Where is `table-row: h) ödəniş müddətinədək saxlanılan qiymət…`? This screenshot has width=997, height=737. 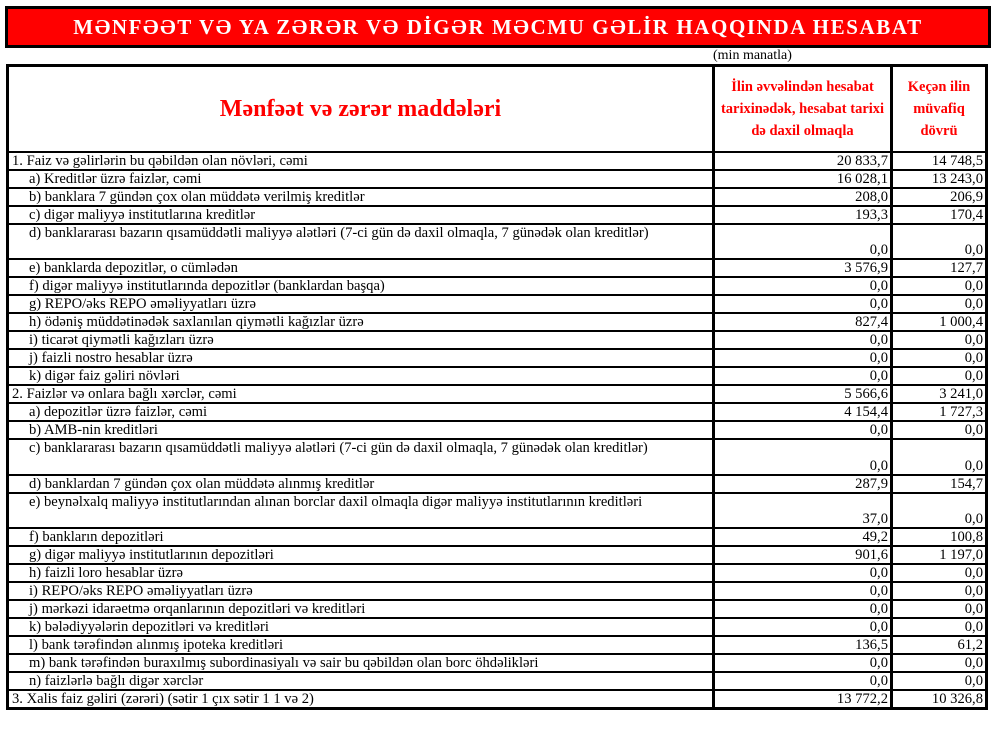 table-row: h) ödəniş müddətinədək saxlanılan qiymət… is located at coordinates (497, 322).